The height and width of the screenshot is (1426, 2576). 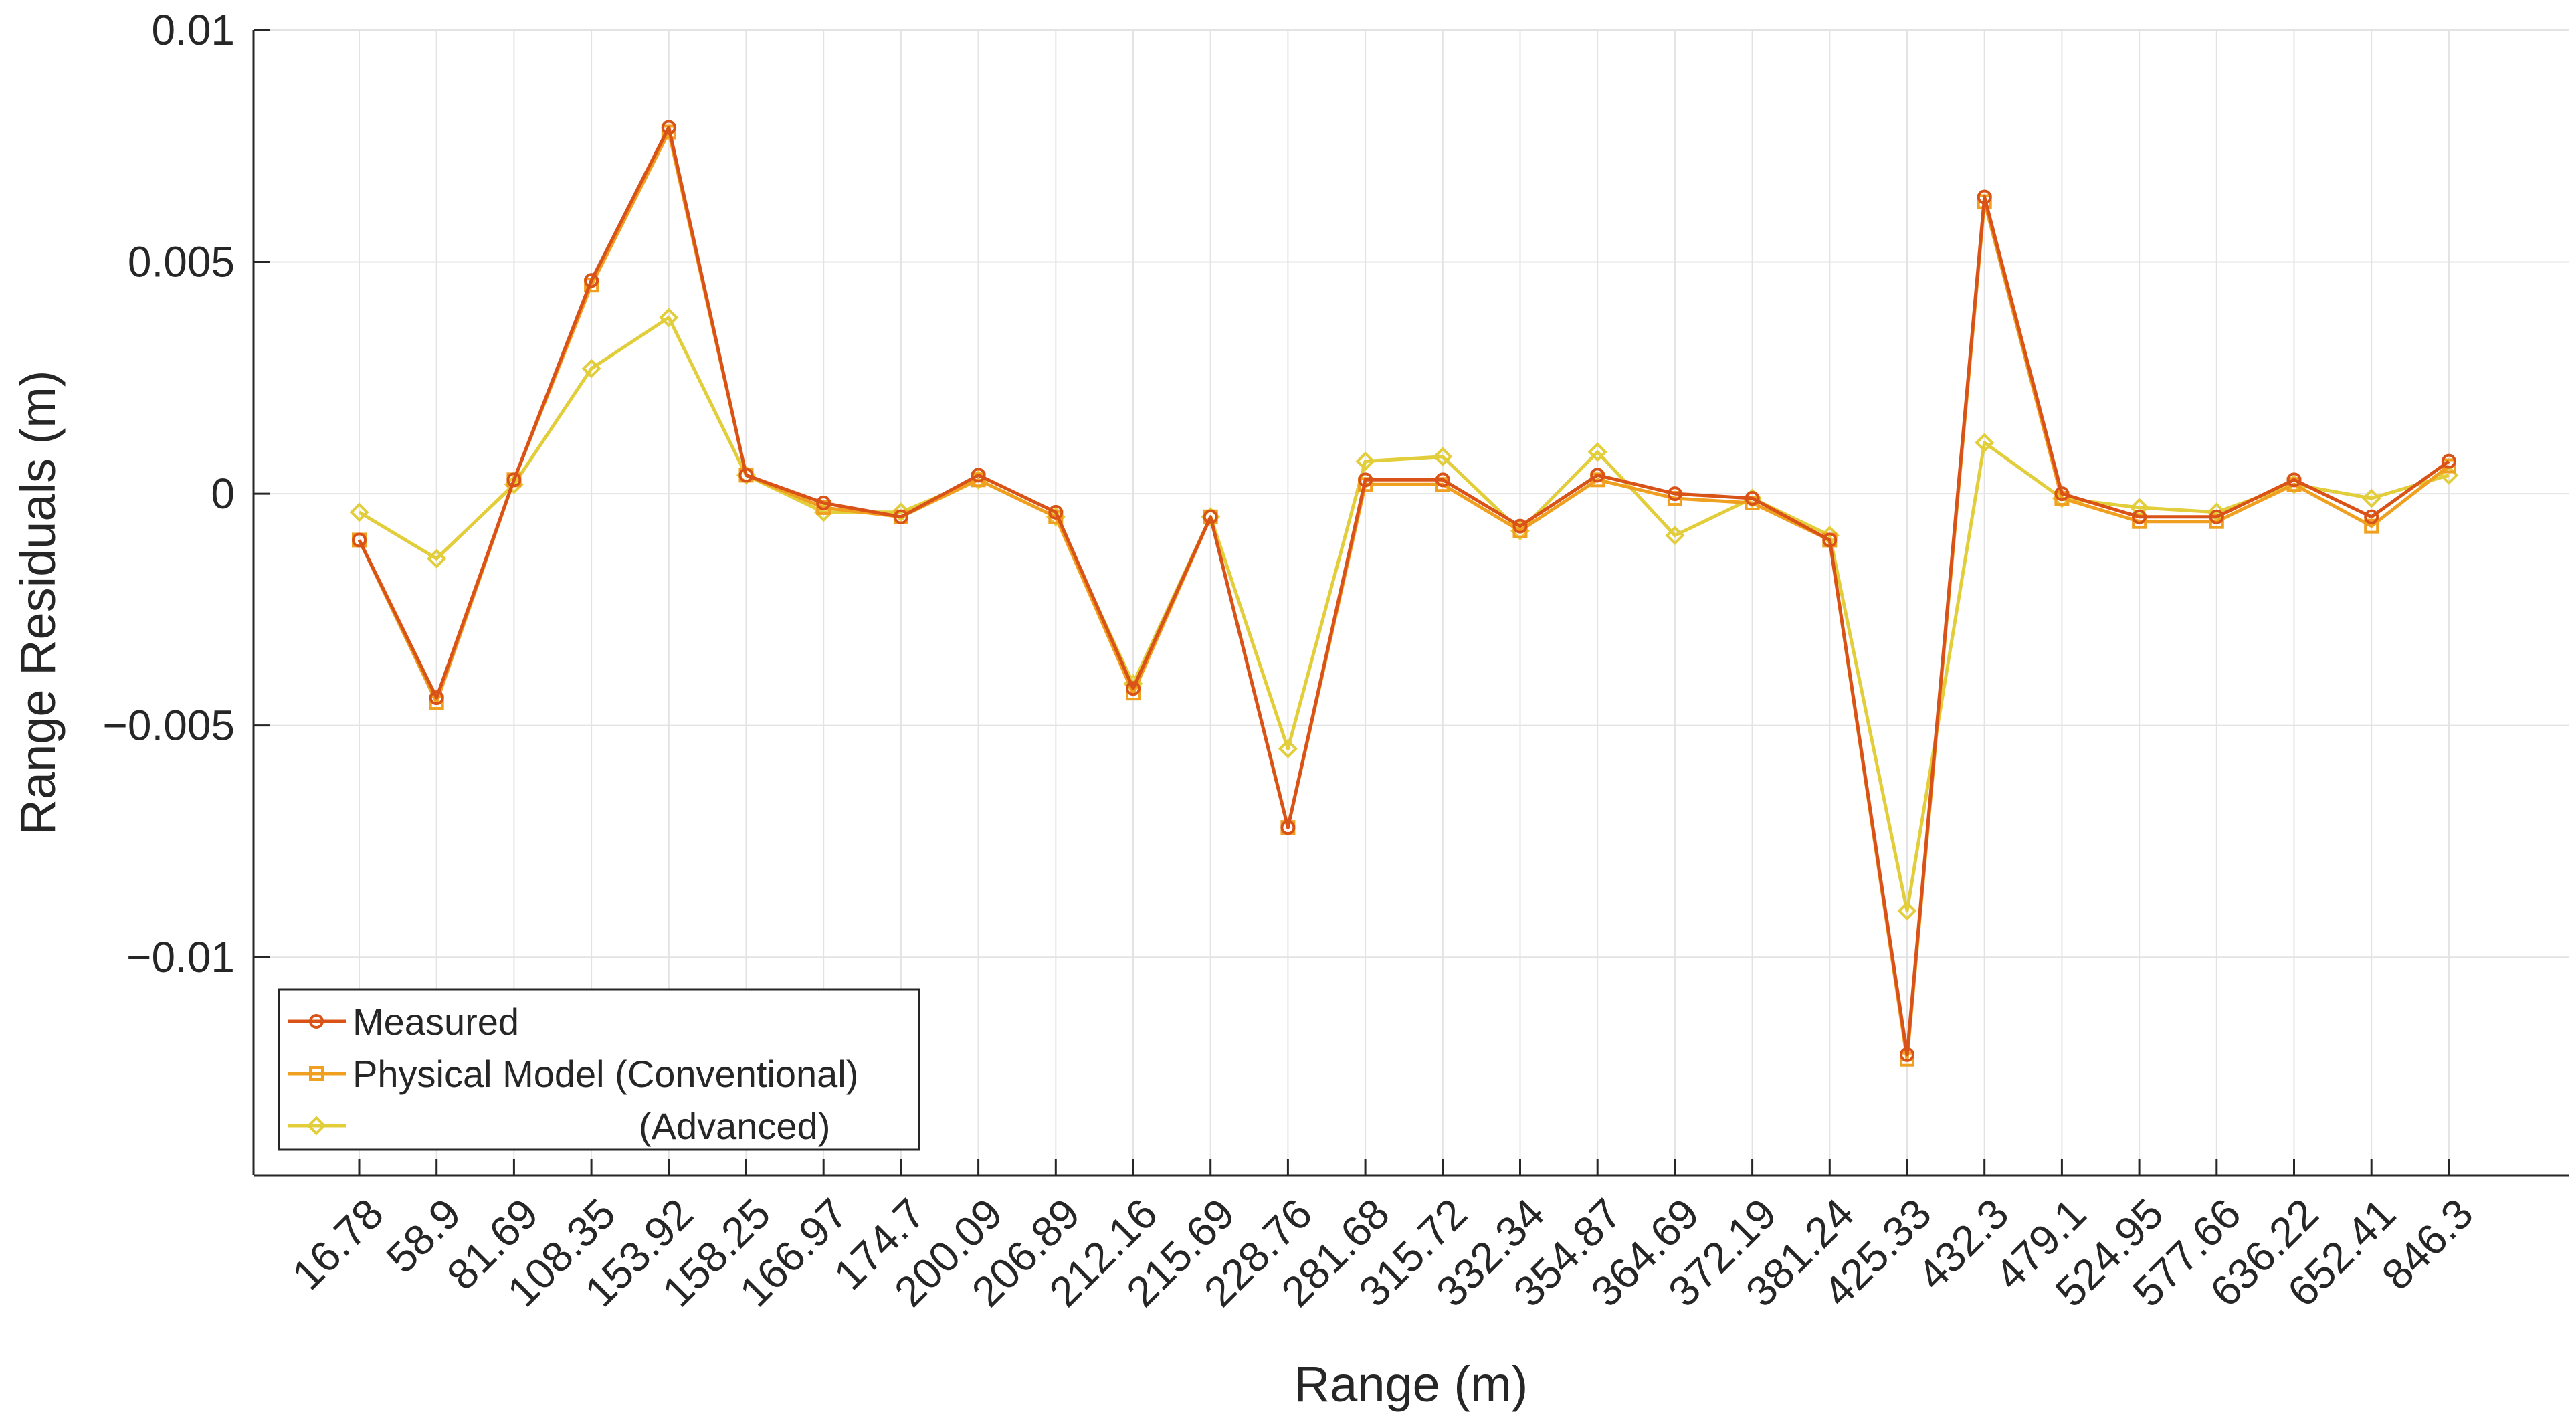 What do you see at coordinates (168, 726) in the screenshot?
I see `y-tick-label: −0.005` at bounding box center [168, 726].